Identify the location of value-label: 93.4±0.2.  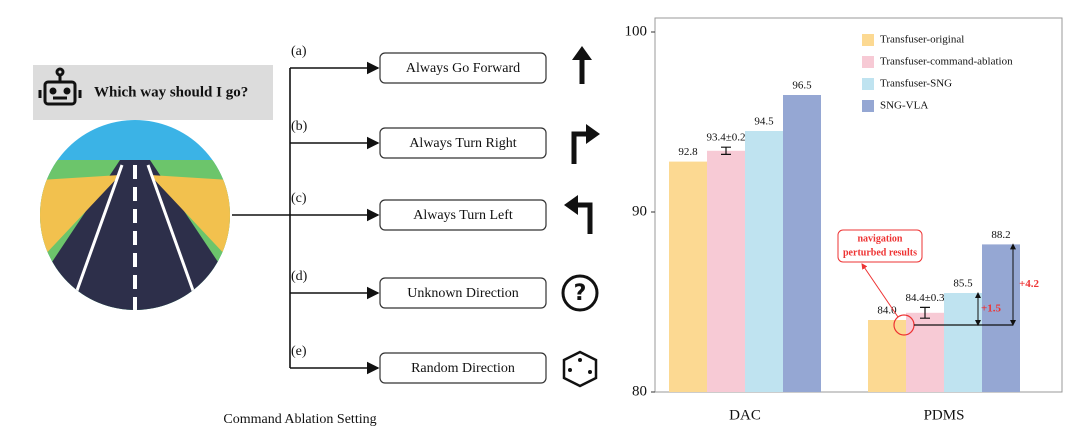
(725, 138).